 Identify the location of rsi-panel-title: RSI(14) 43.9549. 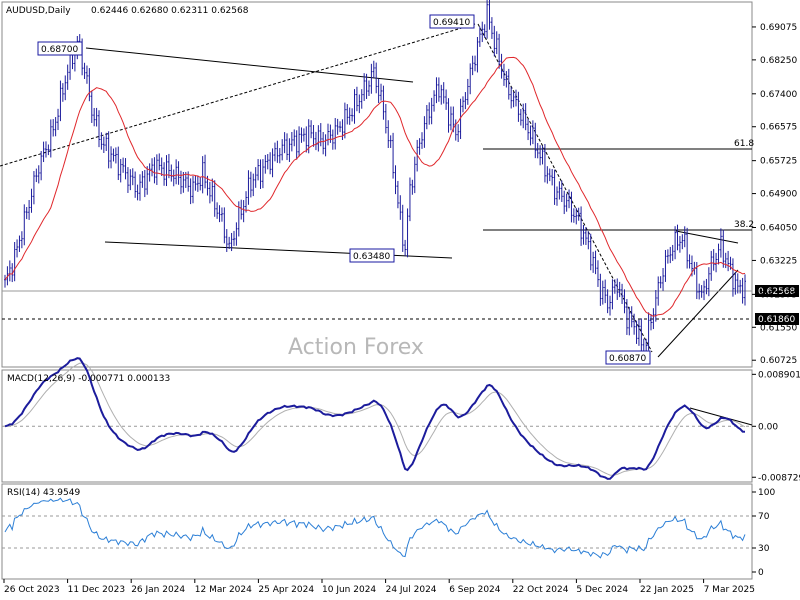
(43, 493).